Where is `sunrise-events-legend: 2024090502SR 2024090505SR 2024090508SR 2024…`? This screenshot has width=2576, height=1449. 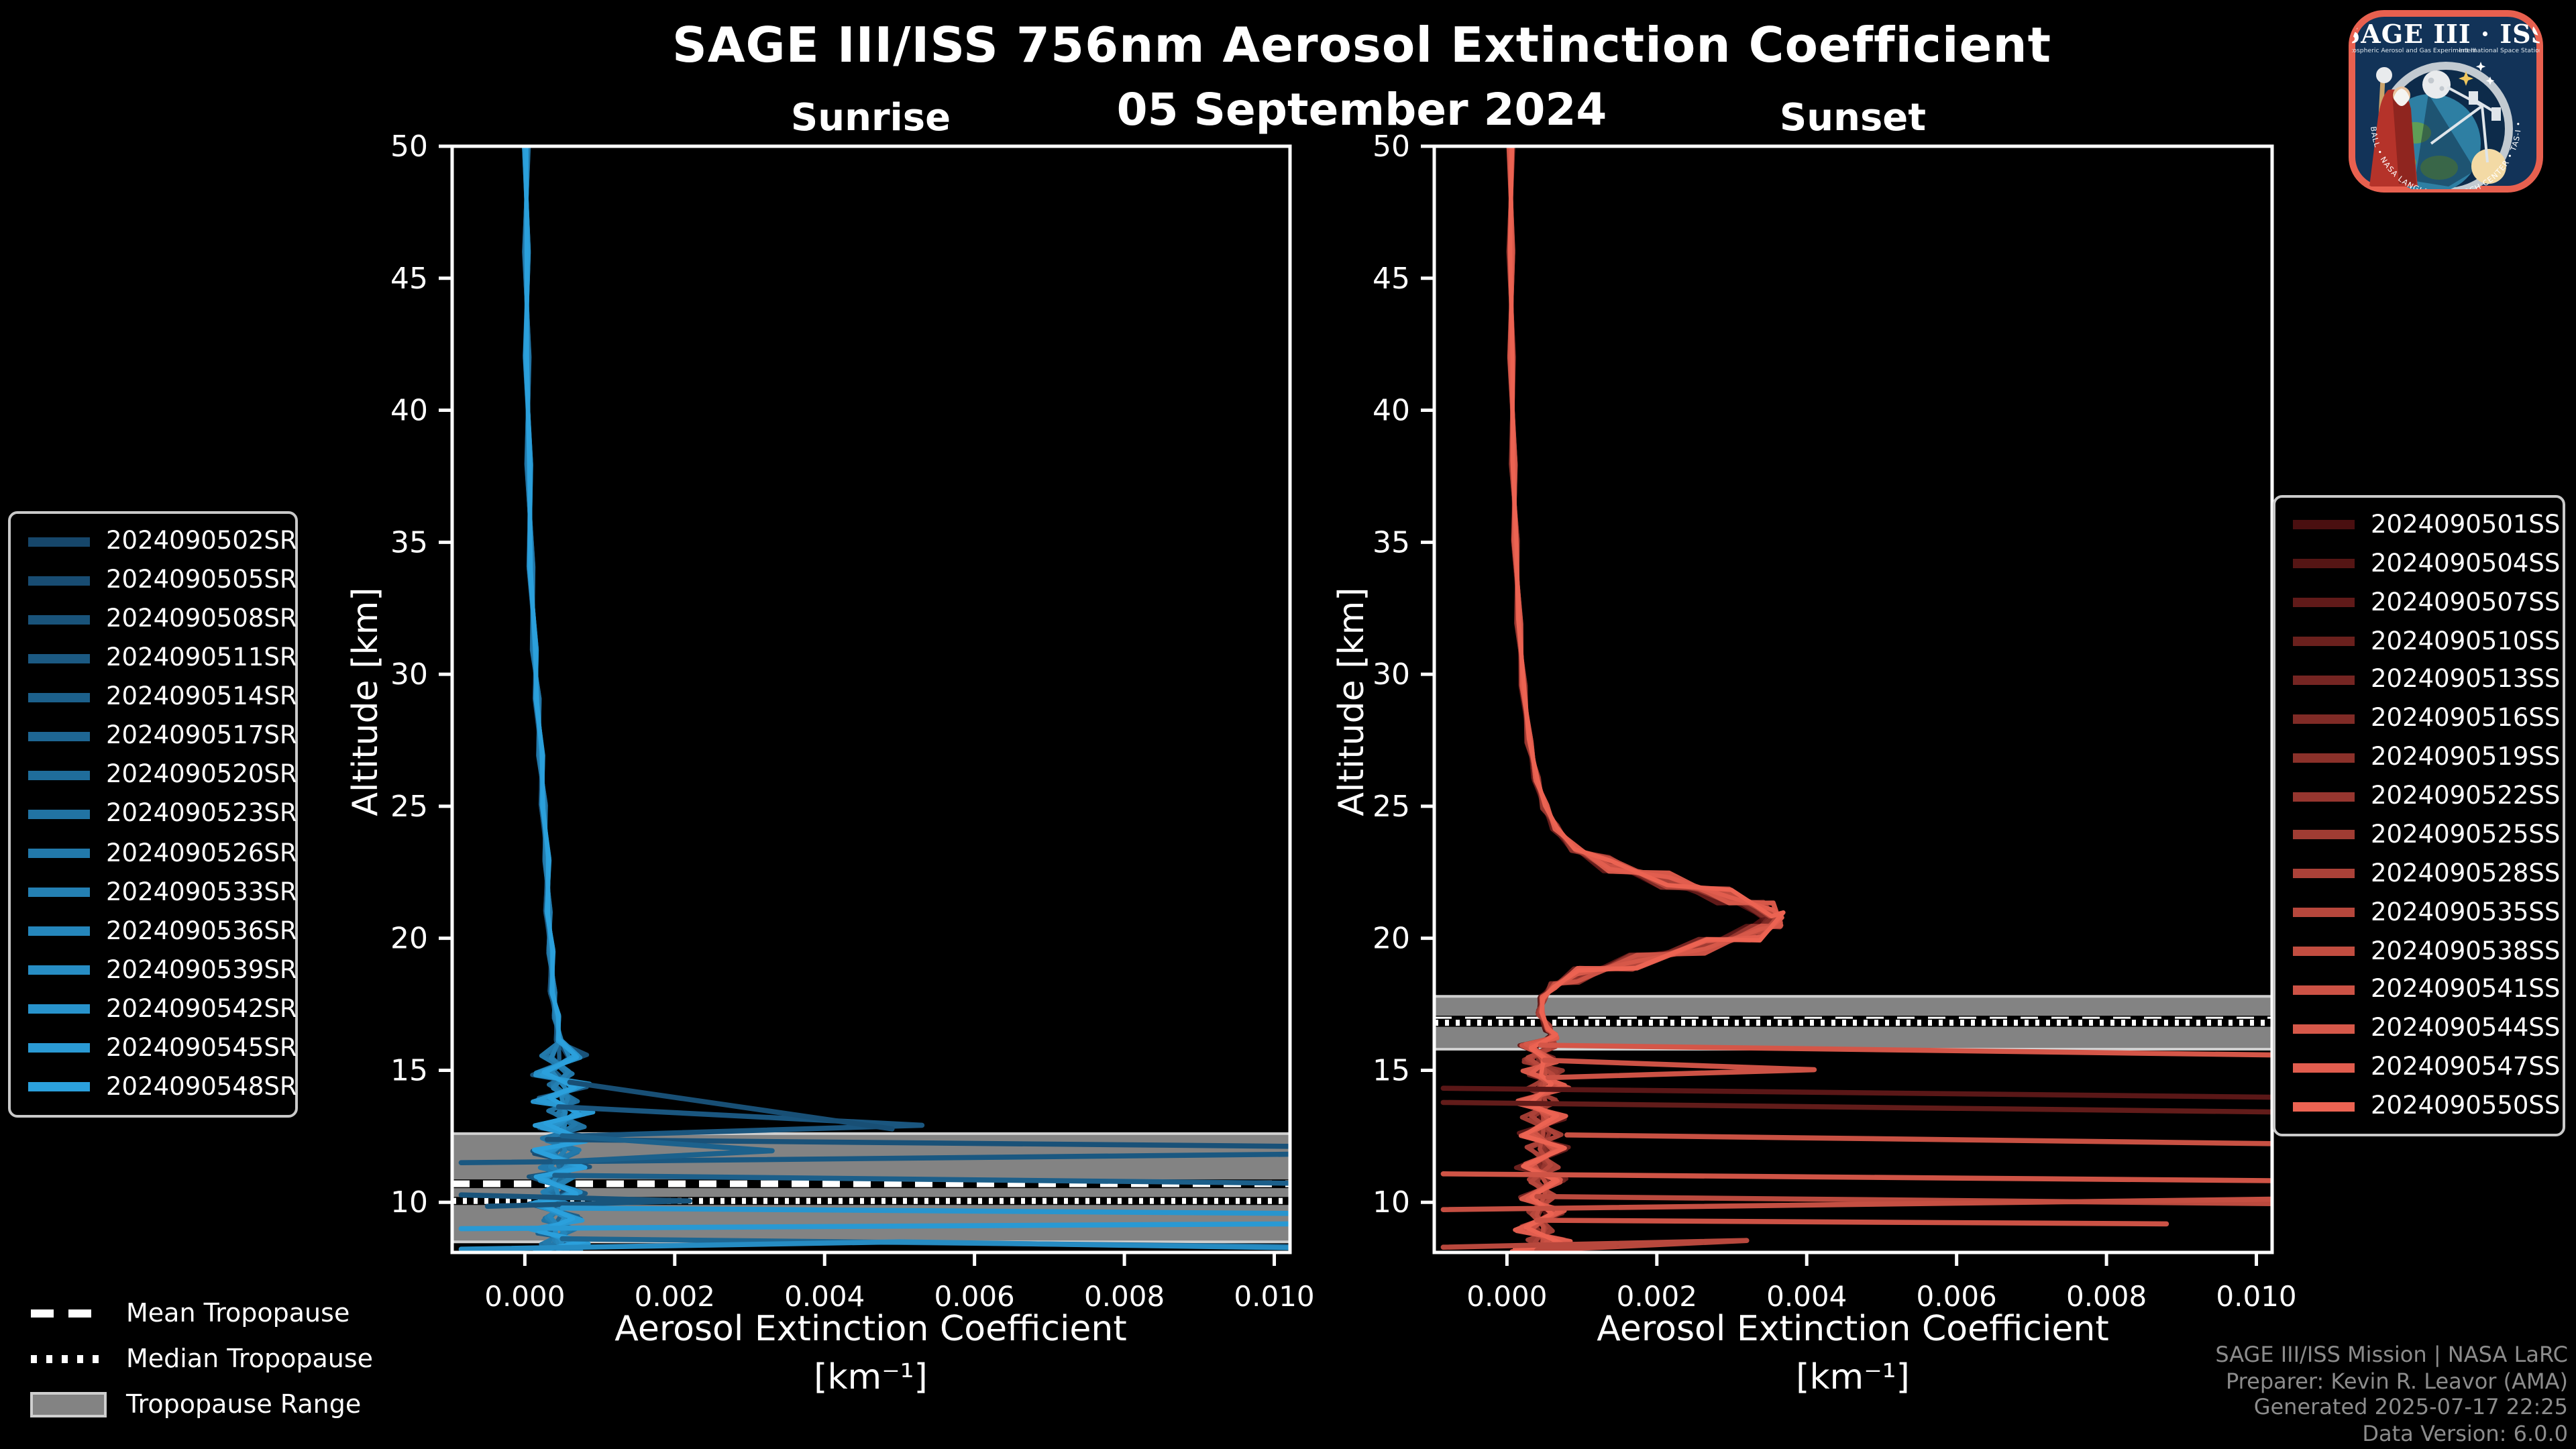 sunrise-events-legend: 2024090502SR 2024090505SR 2024090508SR 2024… is located at coordinates (153, 814).